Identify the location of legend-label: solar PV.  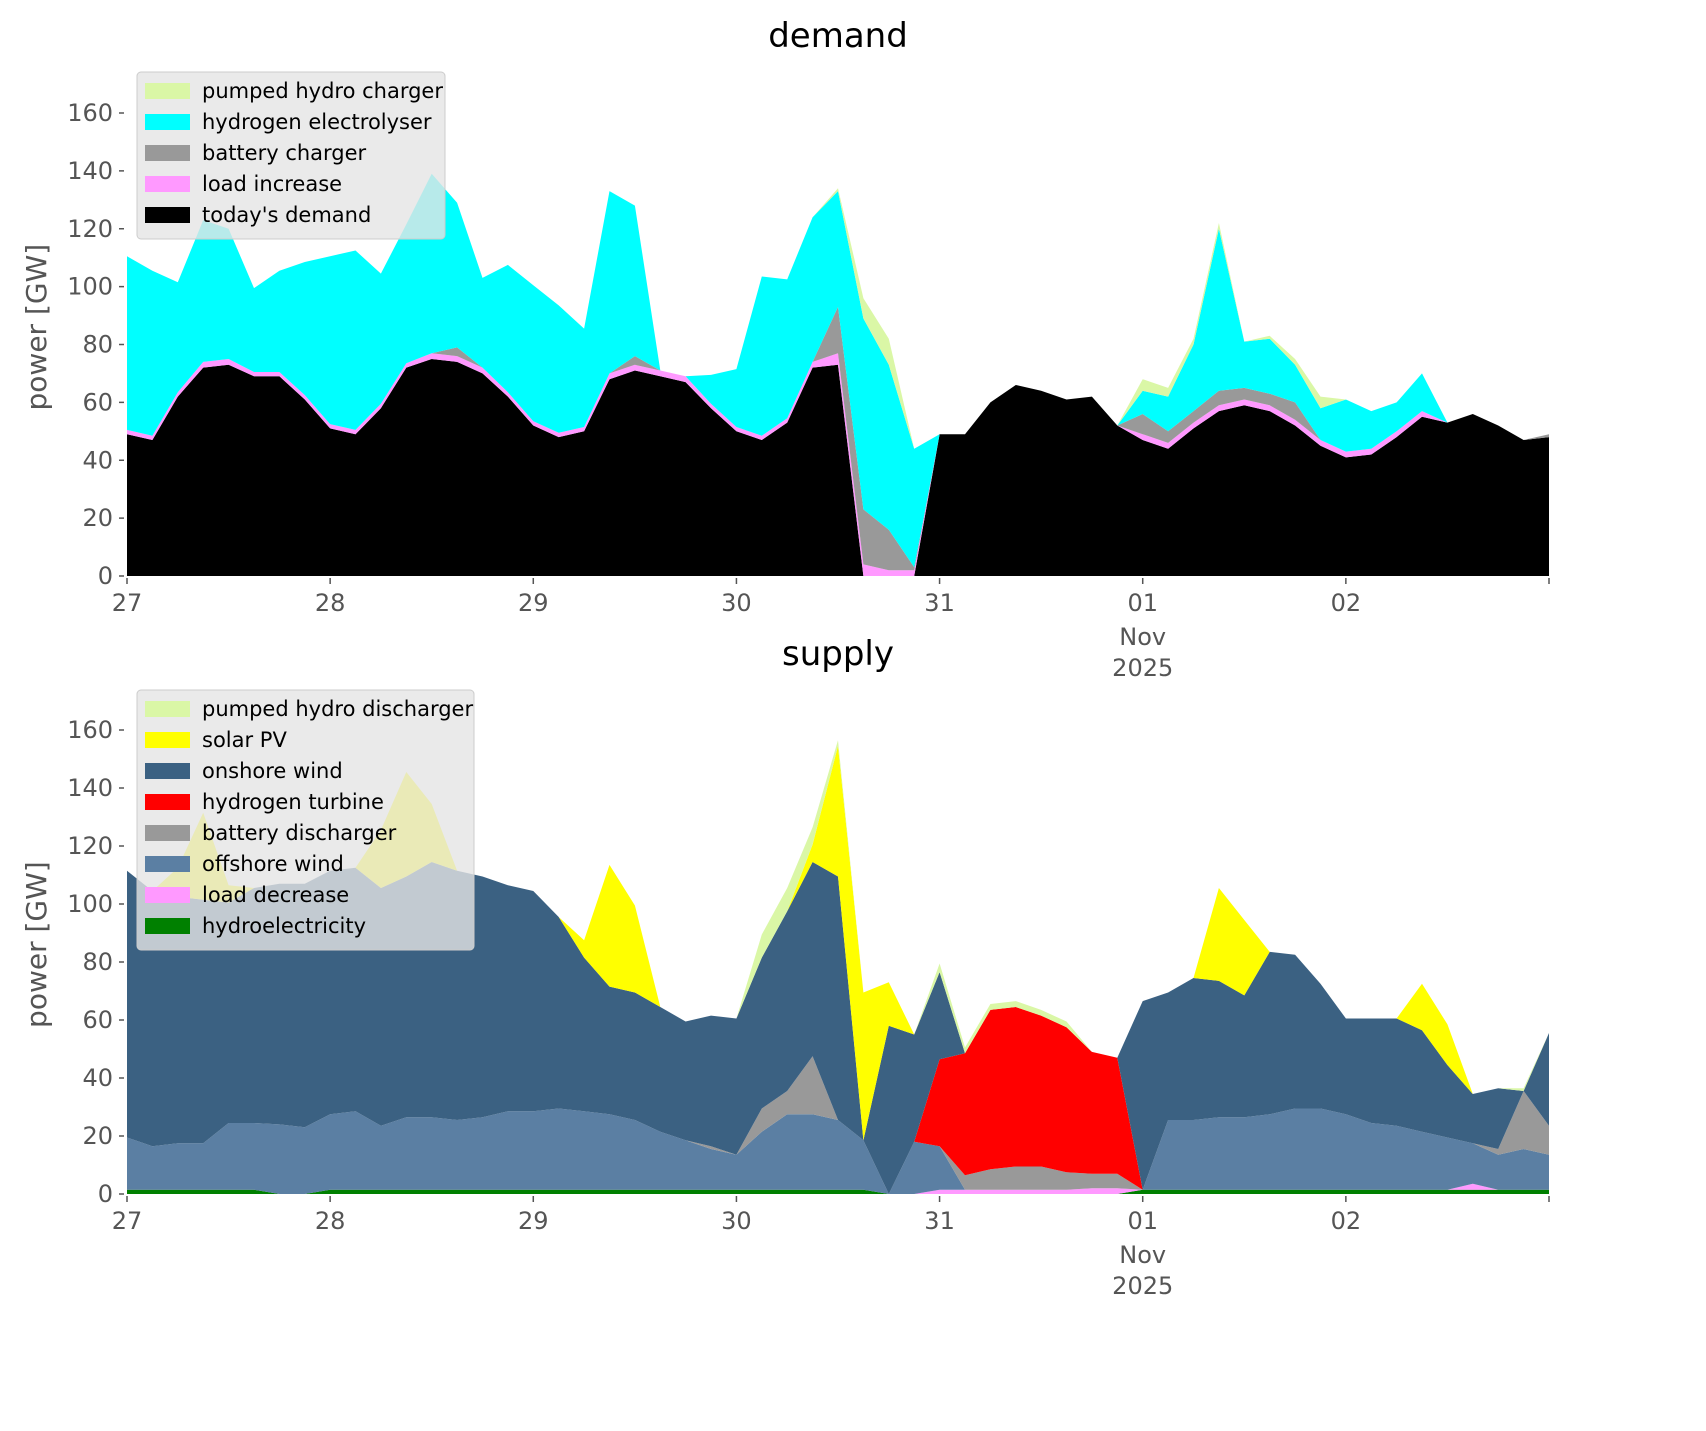
(244, 740).